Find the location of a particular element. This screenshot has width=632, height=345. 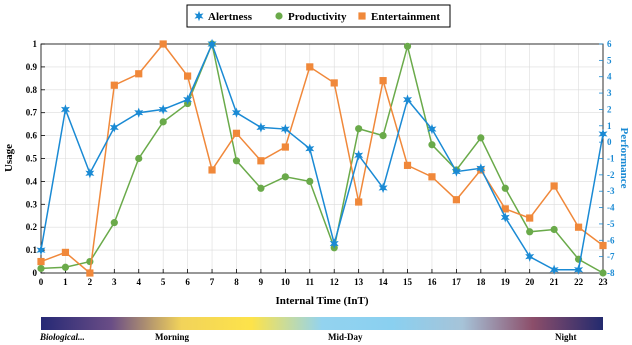

y-tick-label-right: -4 is located at coordinates (611, 208).